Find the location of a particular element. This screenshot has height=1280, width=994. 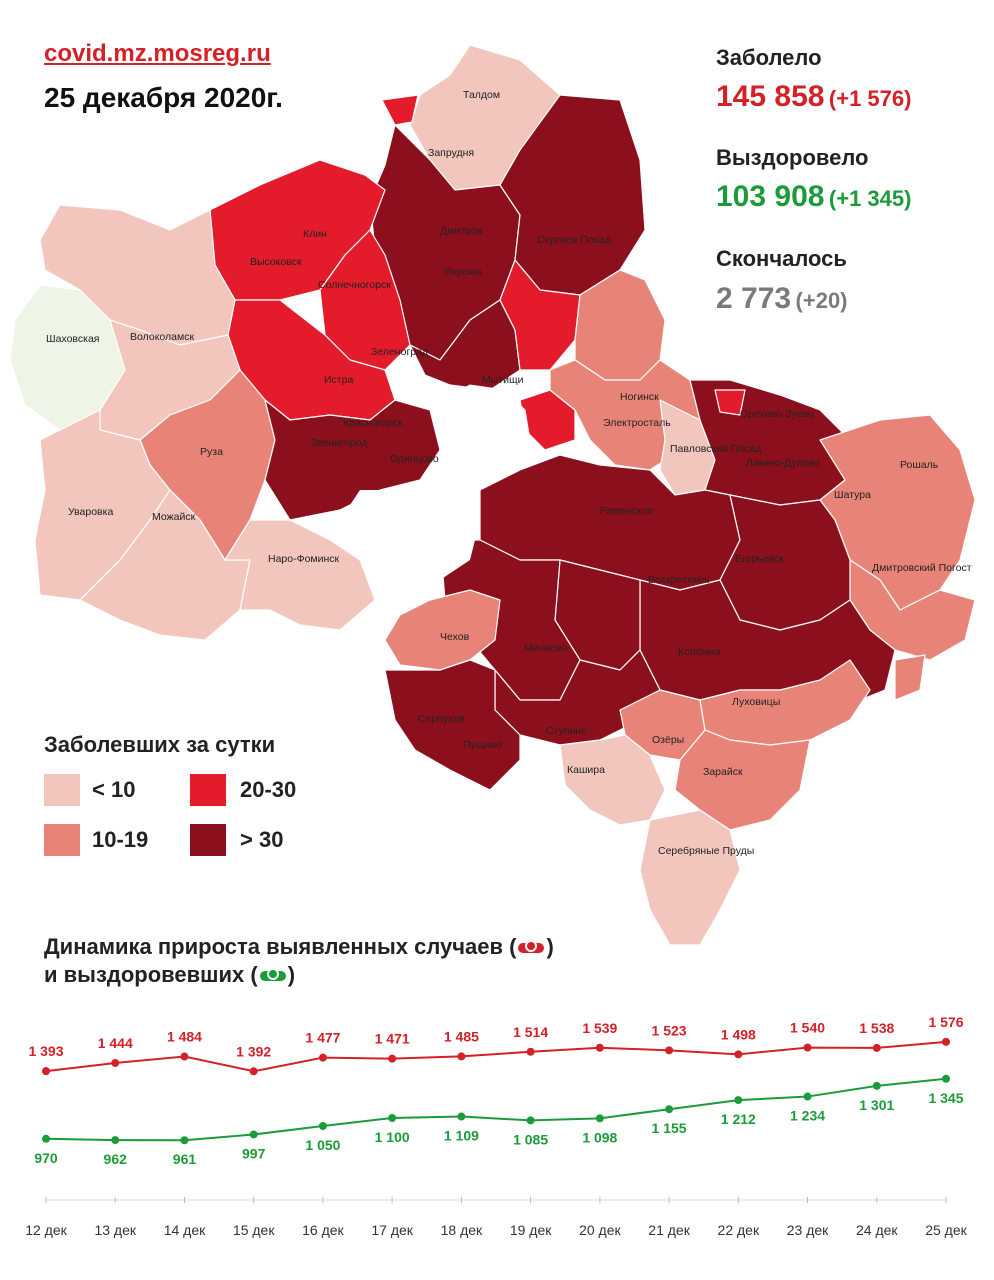

x-tick-label: 23 дек is located at coordinates (808, 1230).